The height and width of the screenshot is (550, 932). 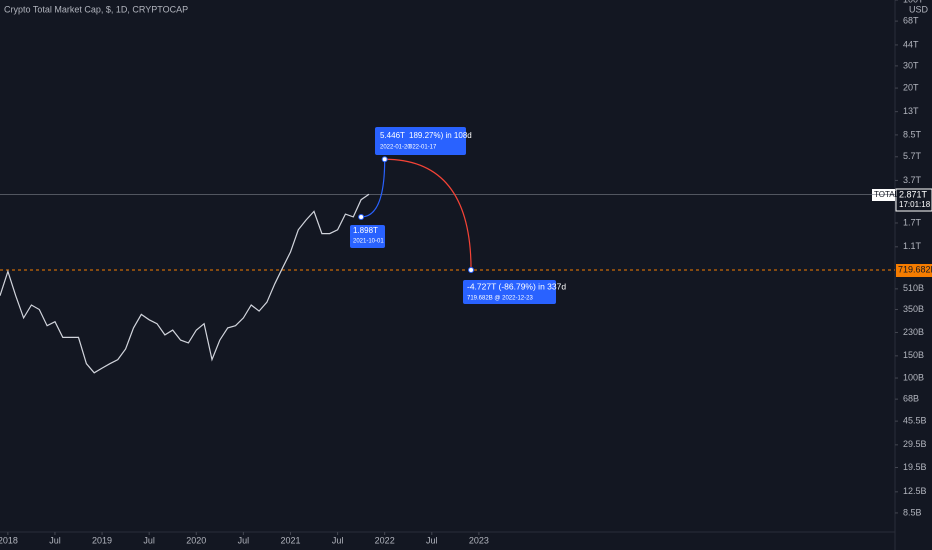 I want to click on x-tick-label: 2022, so click(x=385, y=540).